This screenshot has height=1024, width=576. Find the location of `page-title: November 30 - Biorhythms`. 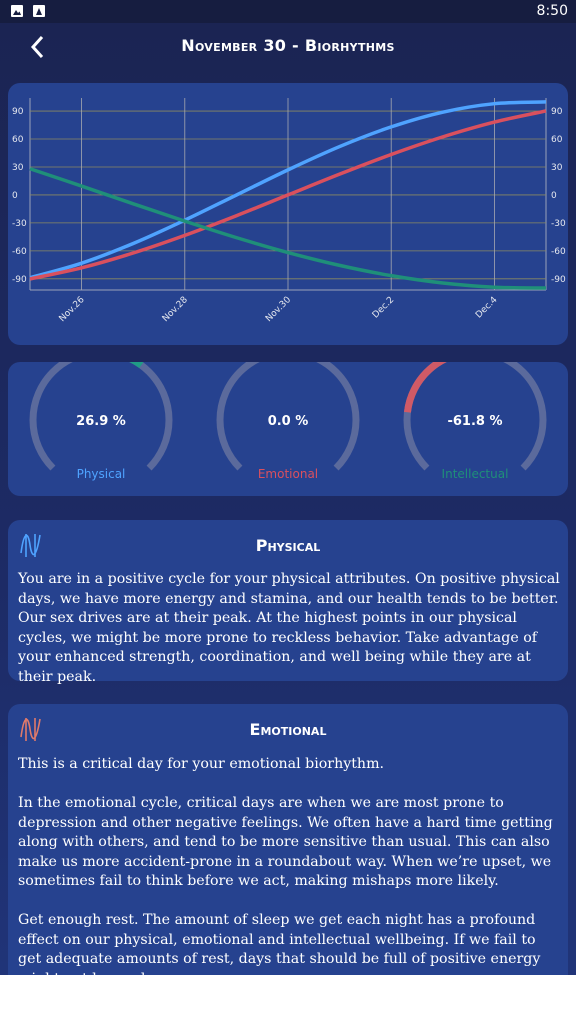

page-title: November 30 - Biorhythms is located at coordinates (288, 45).